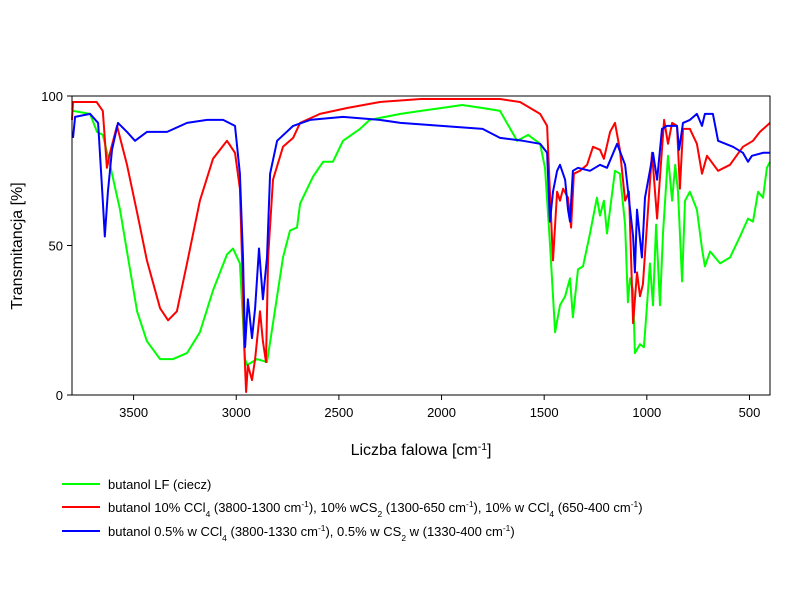 The height and width of the screenshot is (600, 800). I want to click on legend-label-part: (650-400 cm, so click(592, 507).